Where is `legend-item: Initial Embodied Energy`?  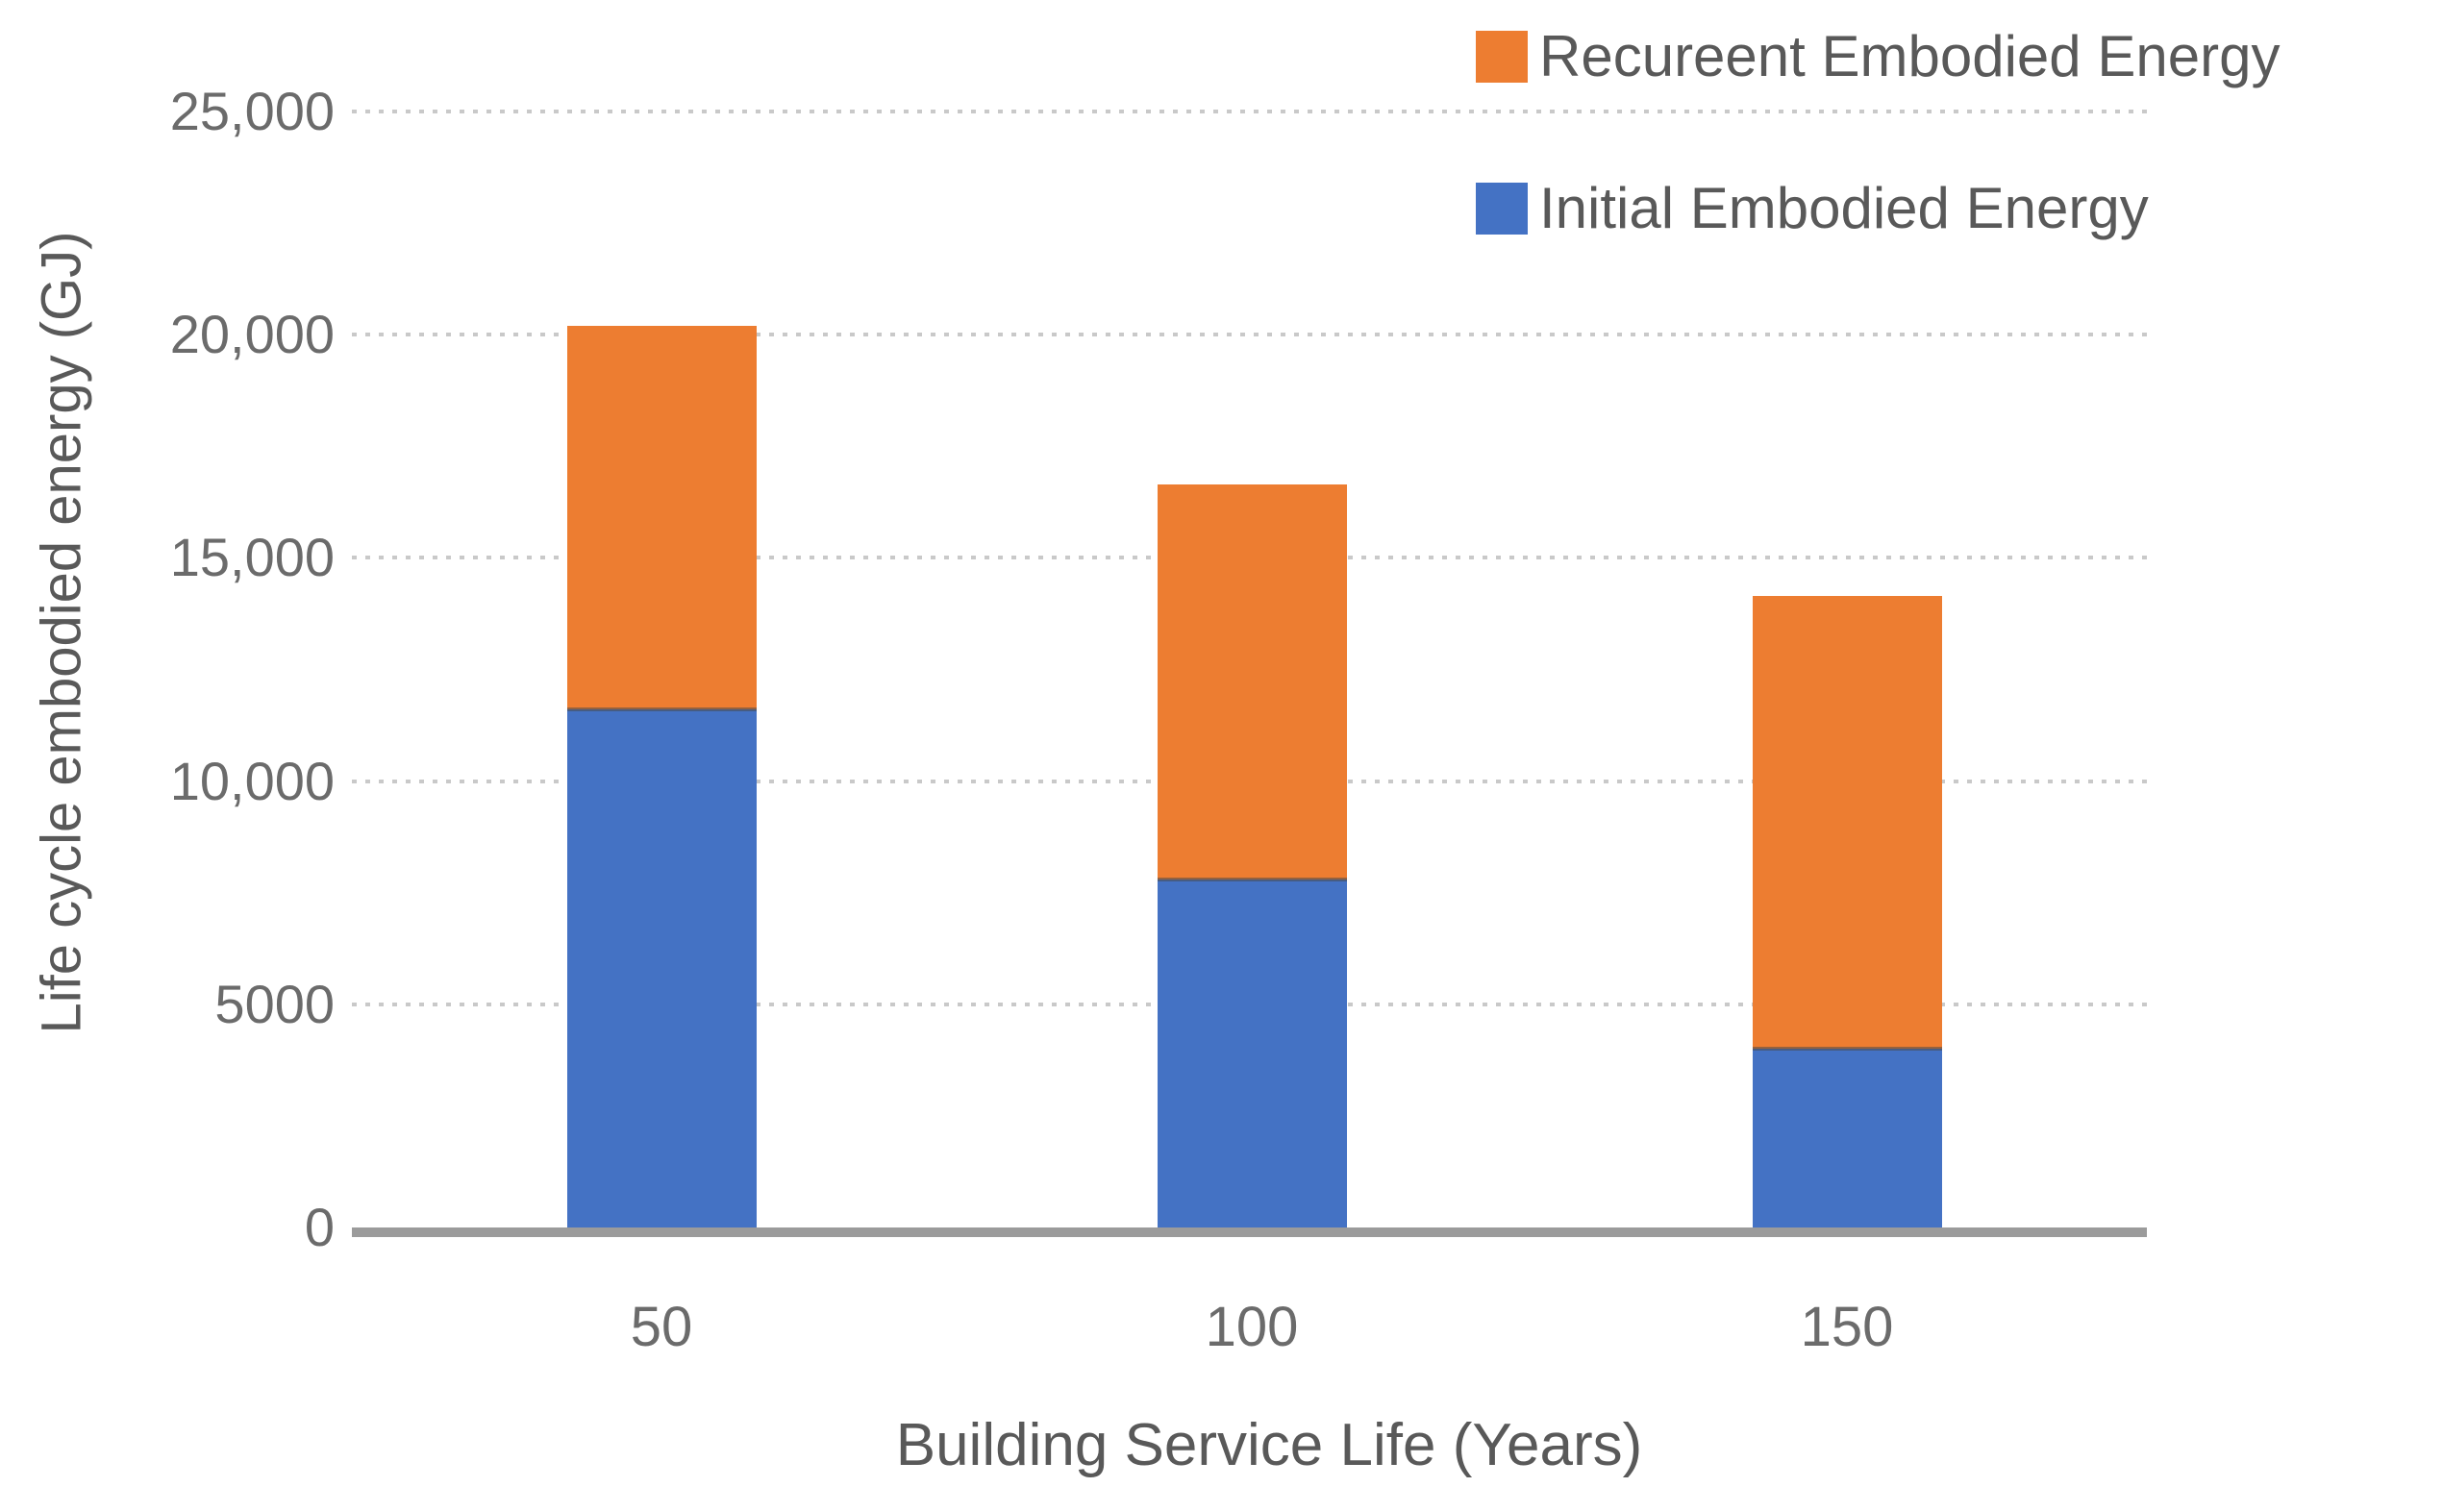 legend-item: Initial Embodied Energy is located at coordinates (1812, 208).